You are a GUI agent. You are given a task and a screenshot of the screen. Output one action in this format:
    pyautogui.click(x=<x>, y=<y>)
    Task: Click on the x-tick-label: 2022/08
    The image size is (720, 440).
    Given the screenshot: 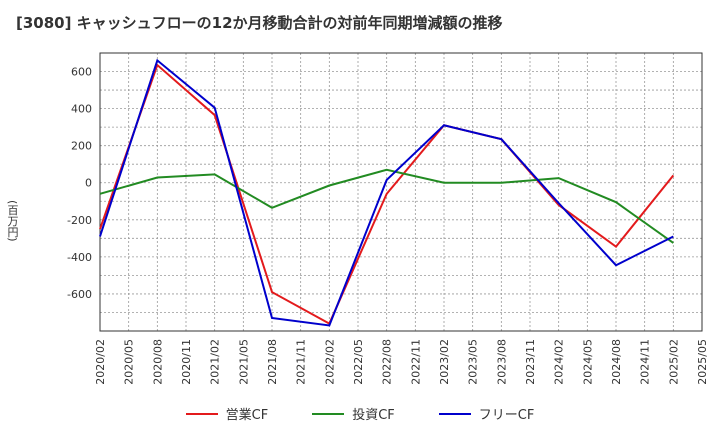 What is the action you would take?
    pyautogui.click(x=387, y=362)
    